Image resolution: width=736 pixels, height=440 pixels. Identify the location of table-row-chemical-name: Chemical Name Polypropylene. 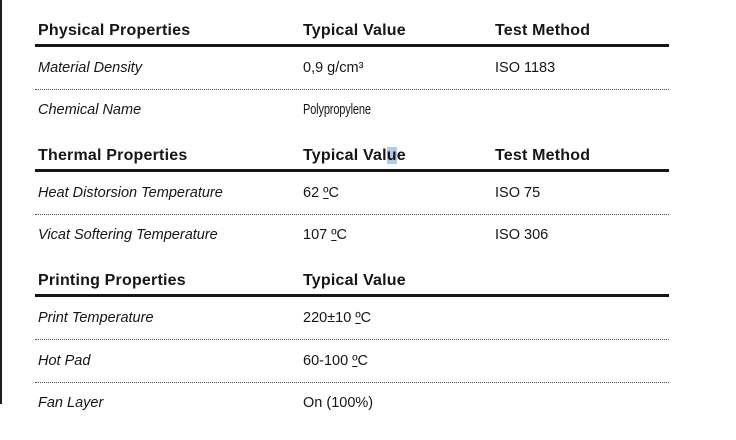
(352, 110).